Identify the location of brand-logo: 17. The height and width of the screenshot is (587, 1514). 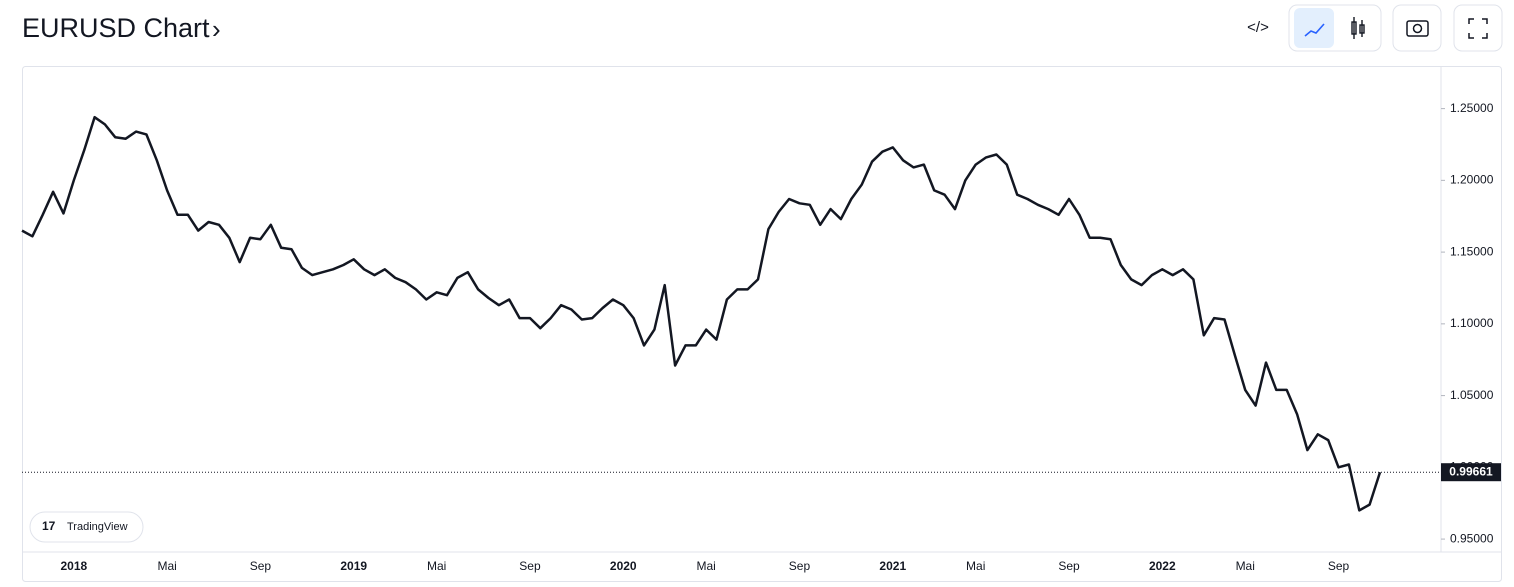
(49, 526).